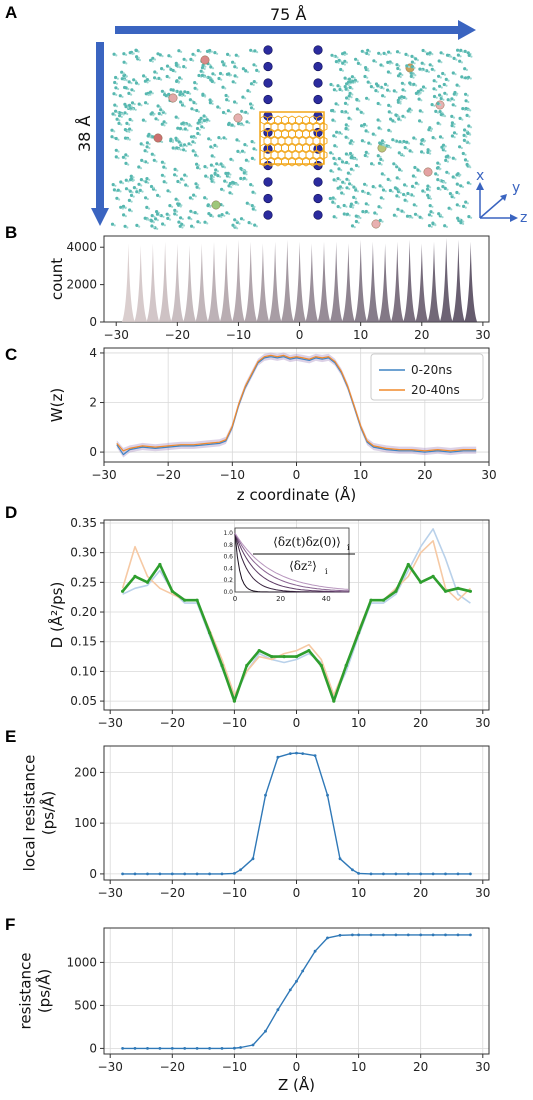  Describe the element at coordinates (83, 553) in the screenshot. I see `y-tick-label: 0.30` at that location.